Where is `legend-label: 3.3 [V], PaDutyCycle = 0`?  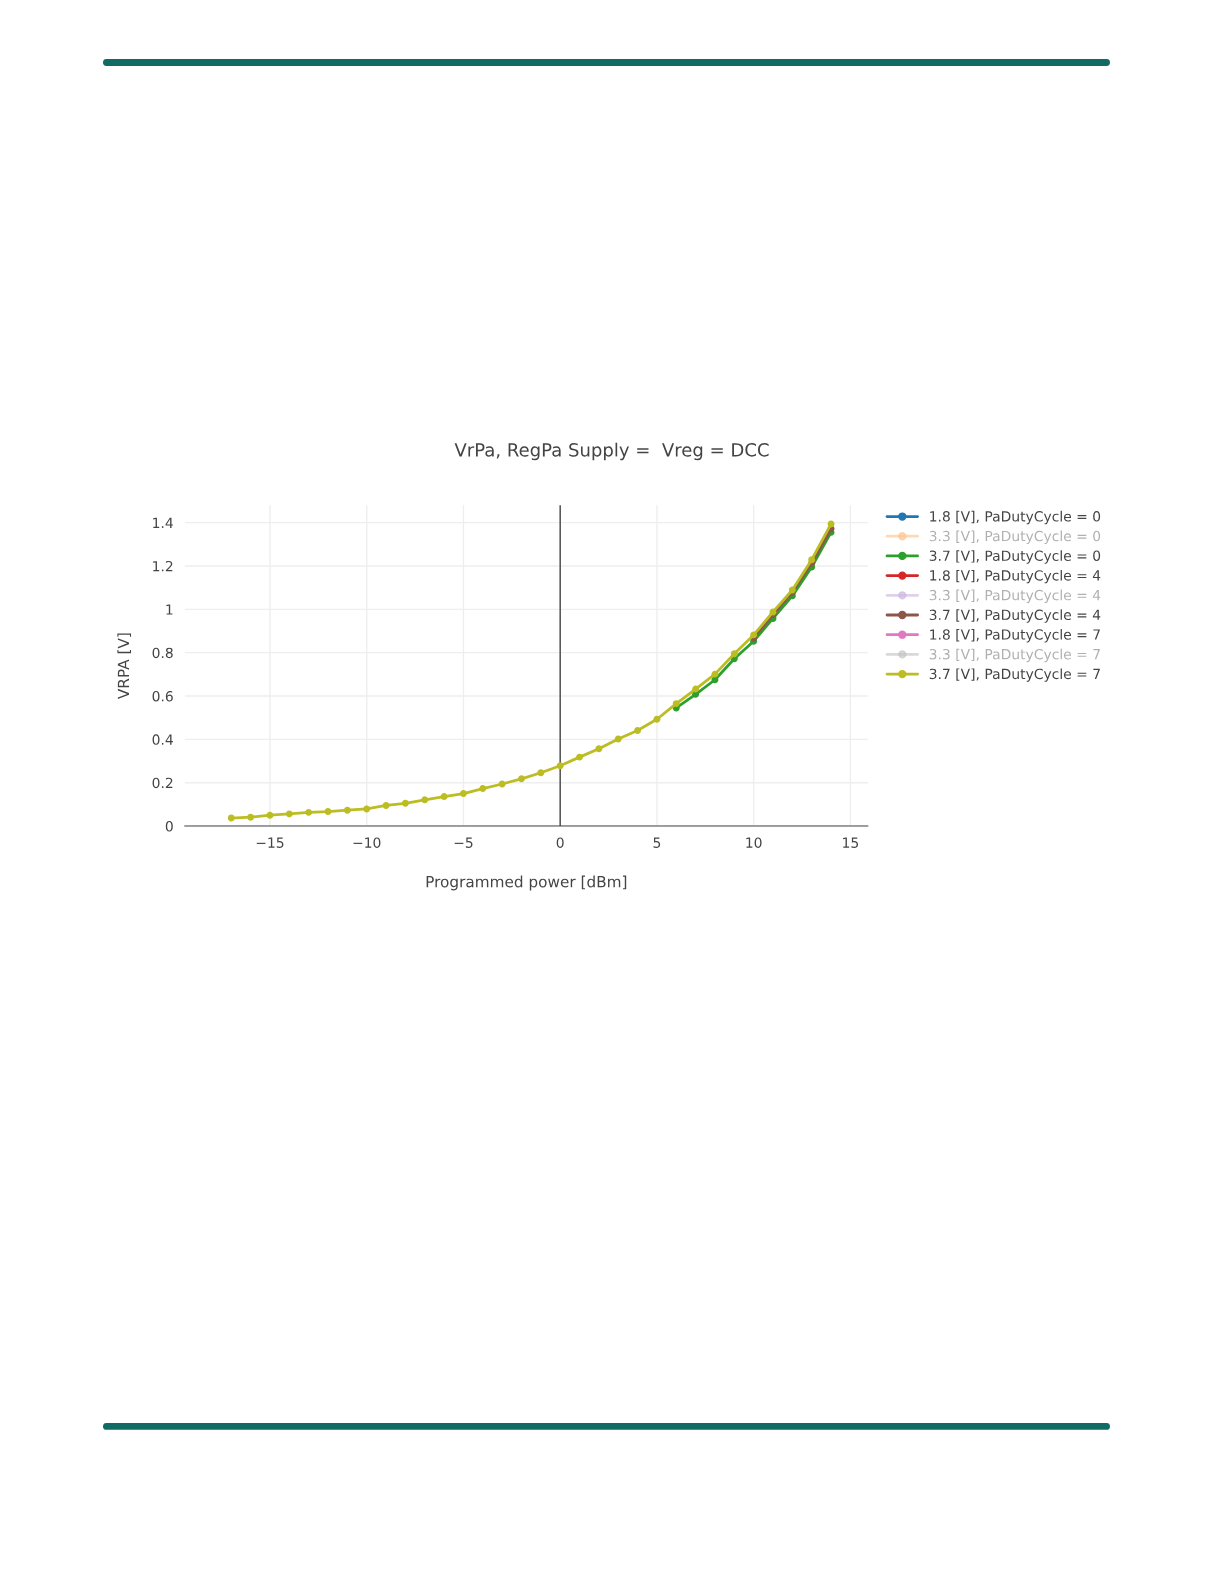 legend-label: 3.3 [V], PaDutyCycle = 0 is located at coordinates (1015, 537).